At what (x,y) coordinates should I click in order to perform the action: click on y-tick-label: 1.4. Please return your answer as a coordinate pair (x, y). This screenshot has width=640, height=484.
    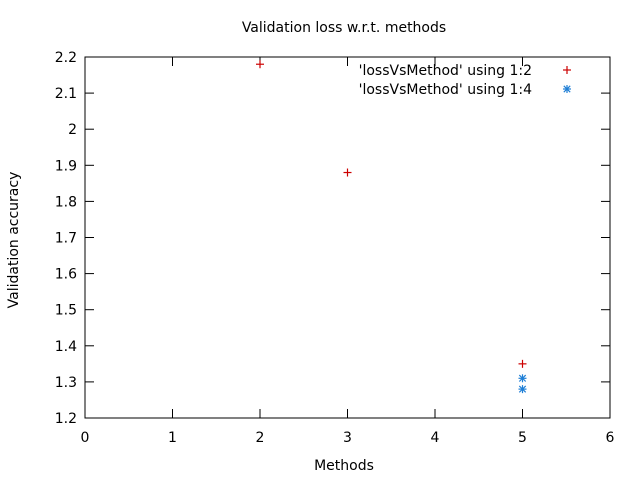
    Looking at the image, I should click on (66, 347).